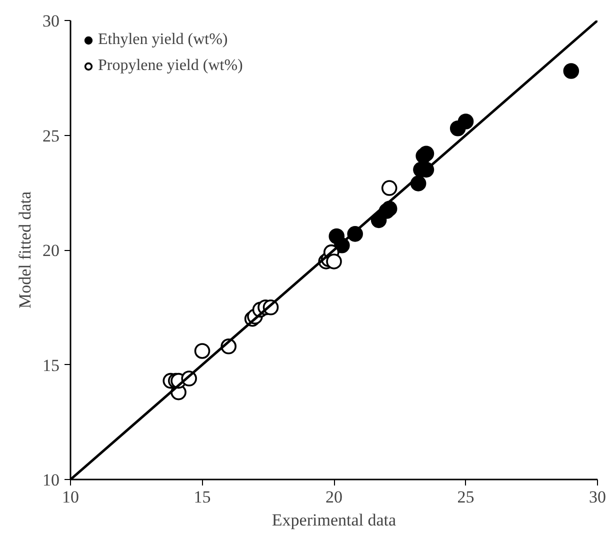 This screenshot has width=611, height=539. Describe the element at coordinates (51, 250) in the screenshot. I see `y-tick-label: 20` at that location.